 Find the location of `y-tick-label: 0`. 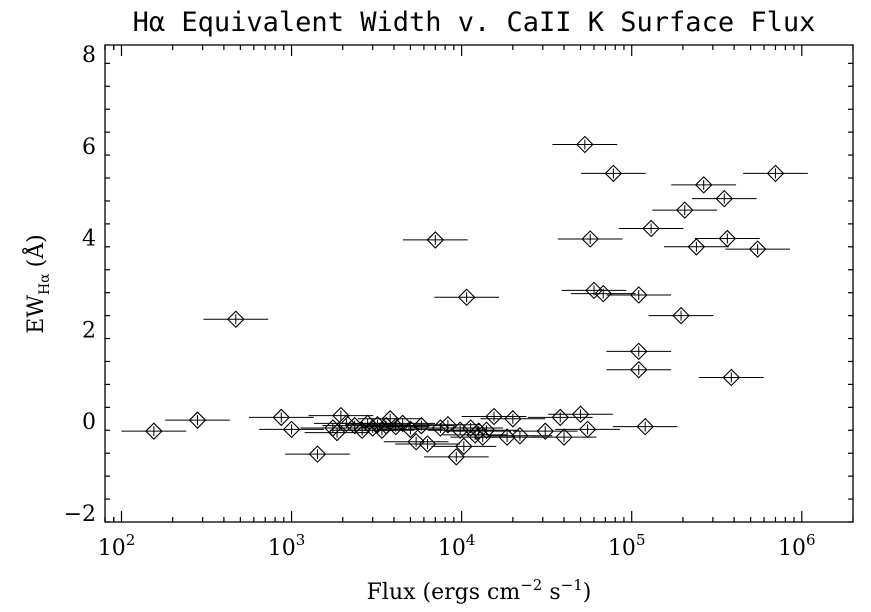

y-tick-label: 0 is located at coordinates (89, 422).